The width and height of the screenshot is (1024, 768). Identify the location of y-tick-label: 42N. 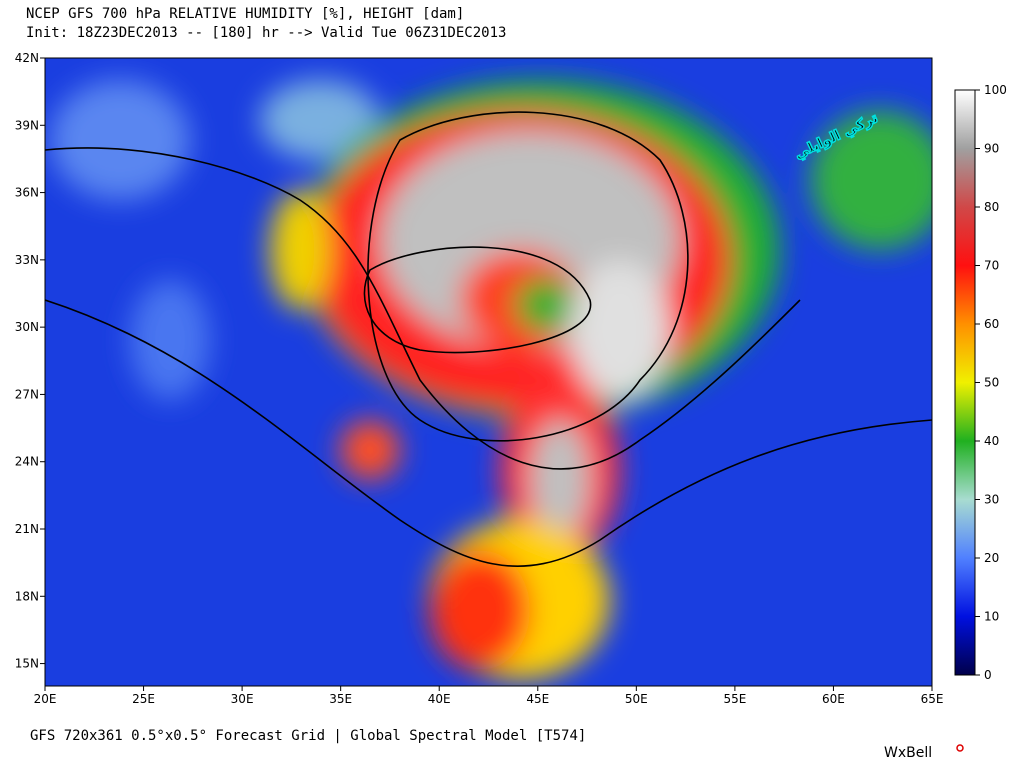
(27, 58).